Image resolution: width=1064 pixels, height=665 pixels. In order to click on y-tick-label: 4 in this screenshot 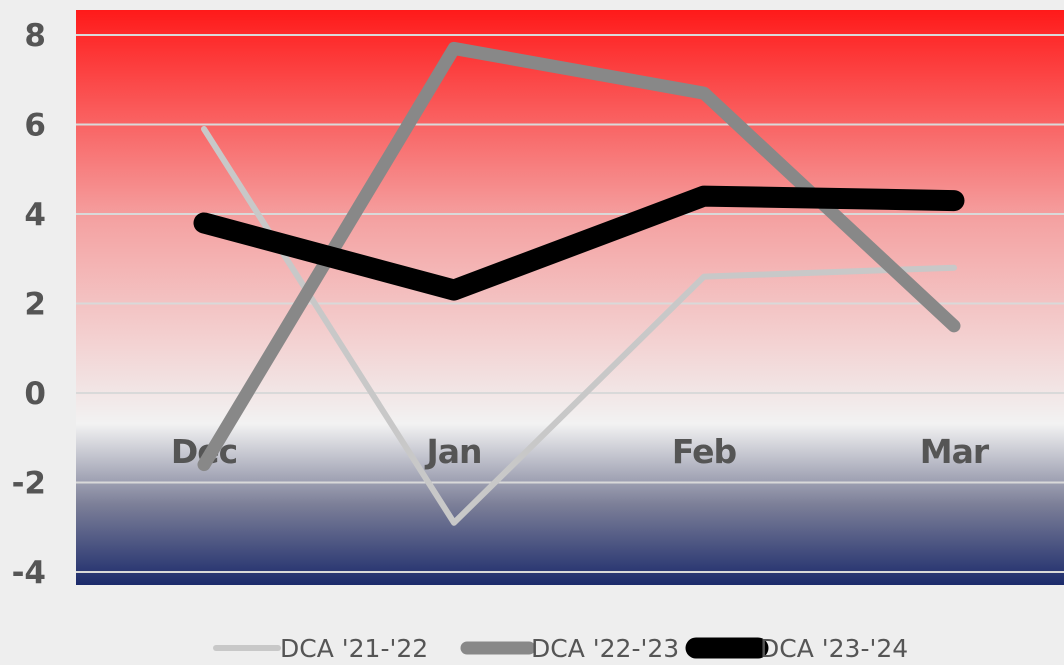, I will do `click(35, 215)`.